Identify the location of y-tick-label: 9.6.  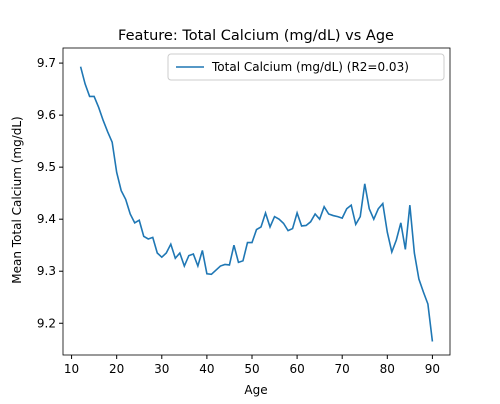
(46, 115).